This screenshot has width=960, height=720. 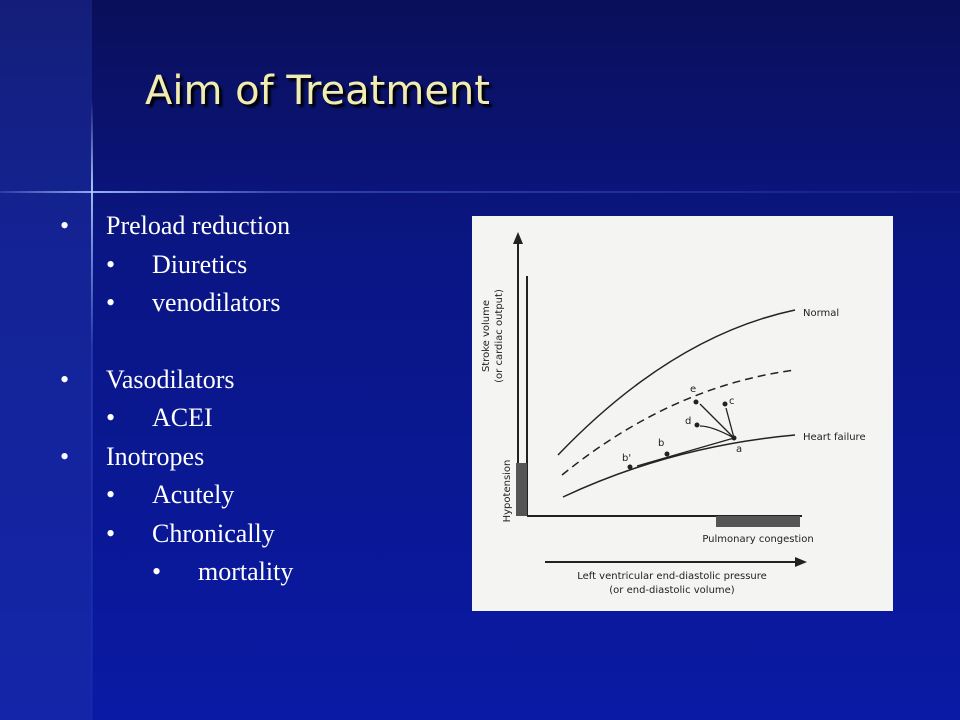 I want to click on bullet-group: ACEI, so click(x=199, y=418).